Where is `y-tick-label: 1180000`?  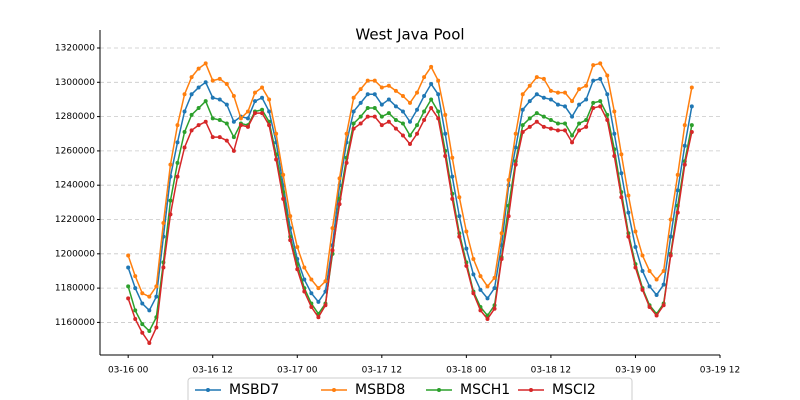 y-tick-label: 1180000 is located at coordinates (75, 289).